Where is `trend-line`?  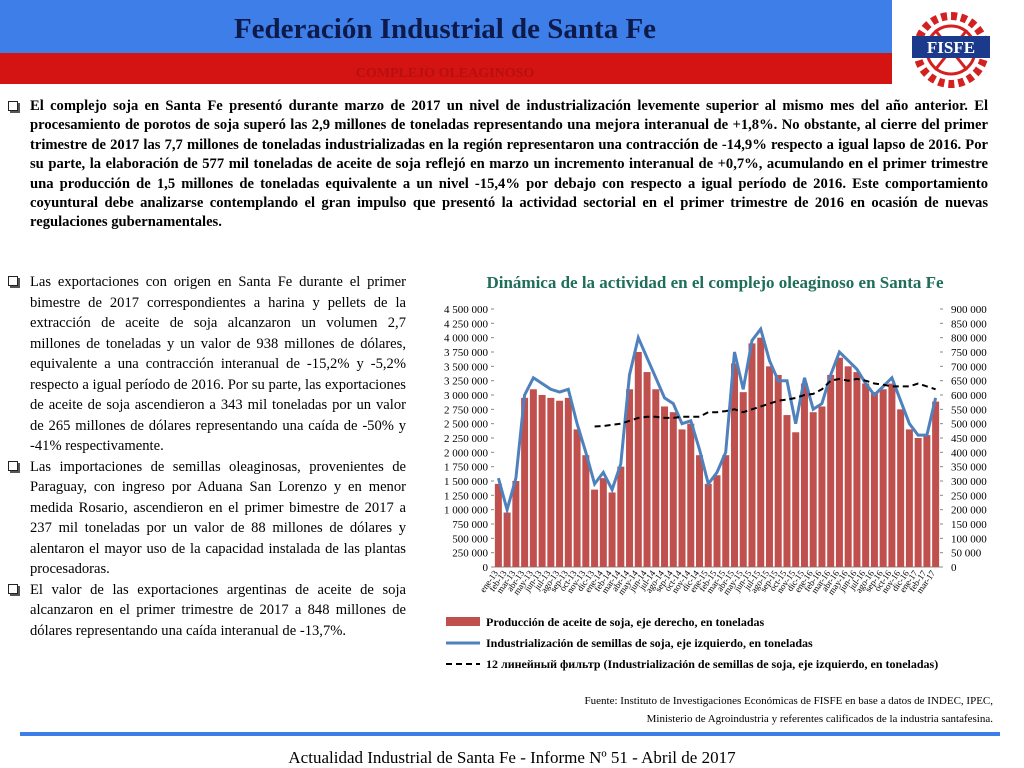 trend-line is located at coordinates (765, 402).